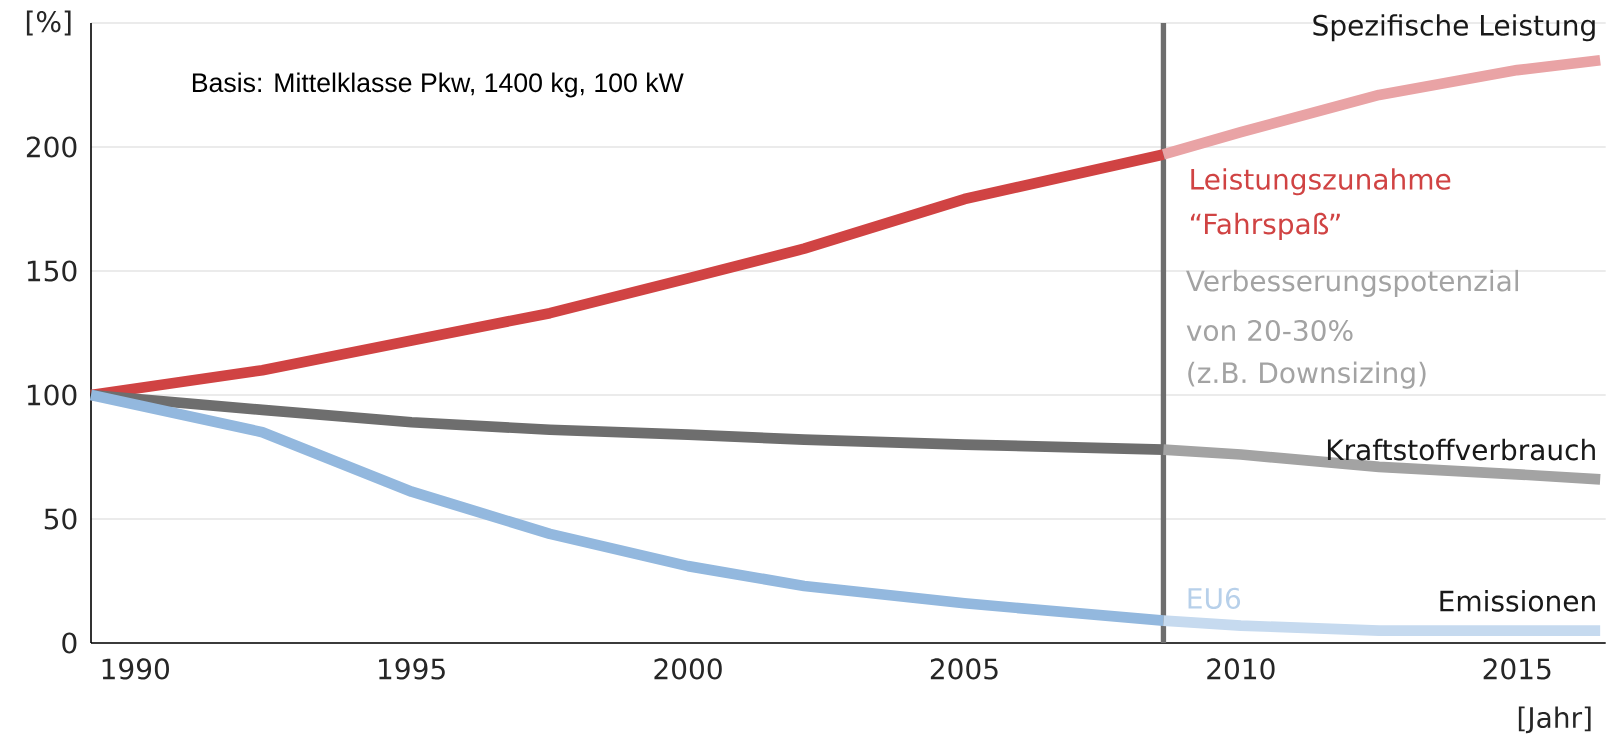  I want to click on y-tick-label: 150, so click(52, 271).